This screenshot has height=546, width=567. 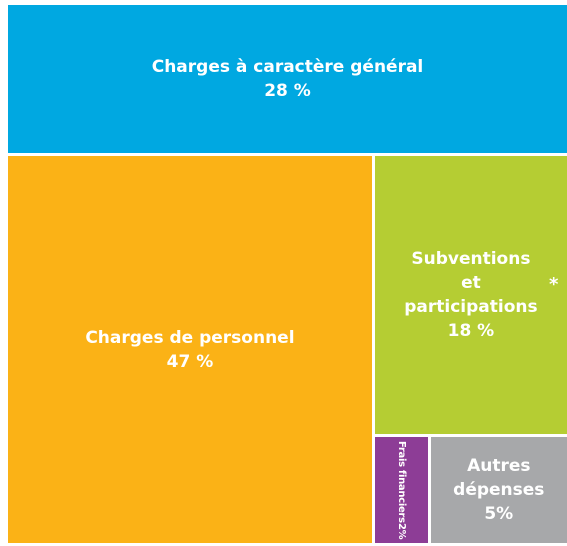 What do you see at coordinates (287, 67) in the screenshot?
I see `cell-label: Charges à caractère général` at bounding box center [287, 67].